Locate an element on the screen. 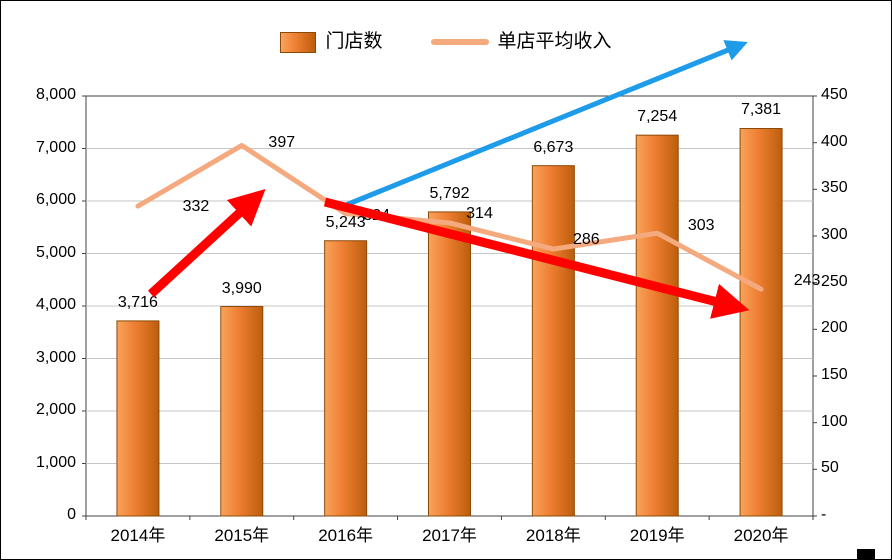 The height and width of the screenshot is (560, 892). corner-mark is located at coordinates (866, 554).